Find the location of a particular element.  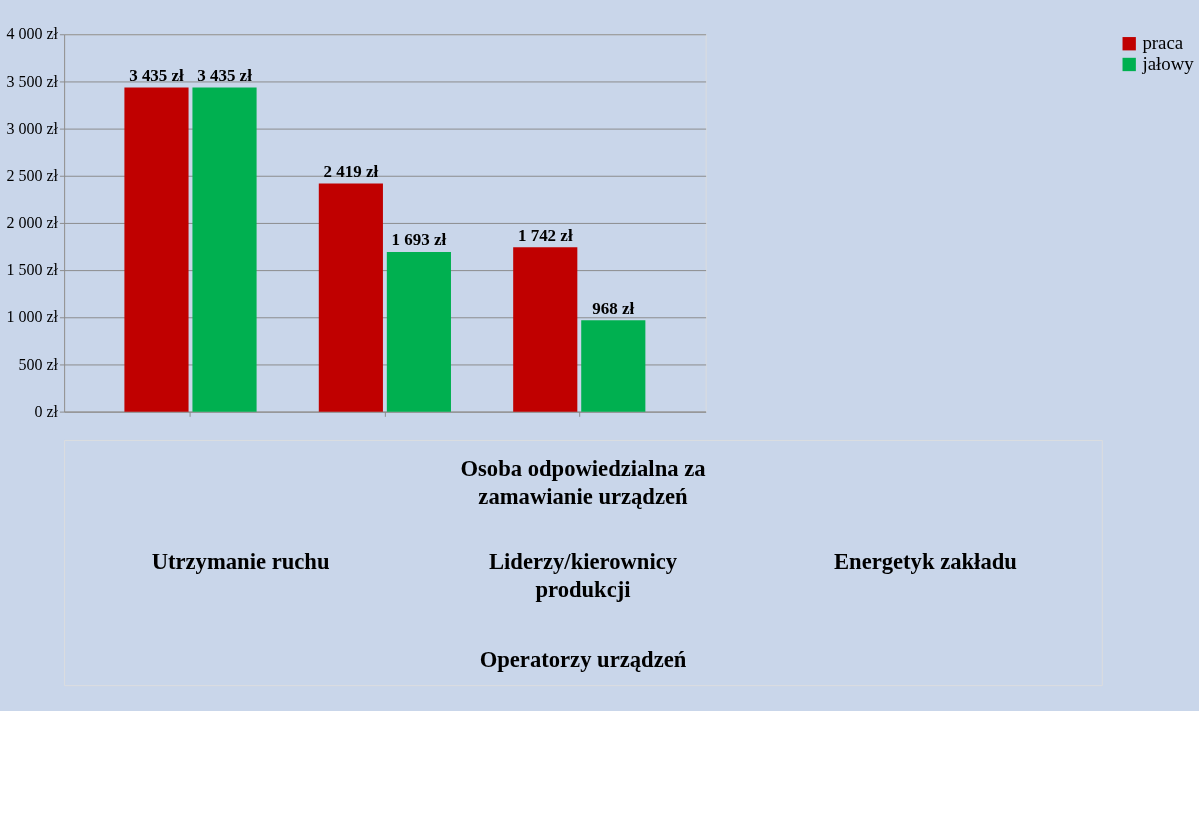

data-label: 968 zł is located at coordinates (613, 308).